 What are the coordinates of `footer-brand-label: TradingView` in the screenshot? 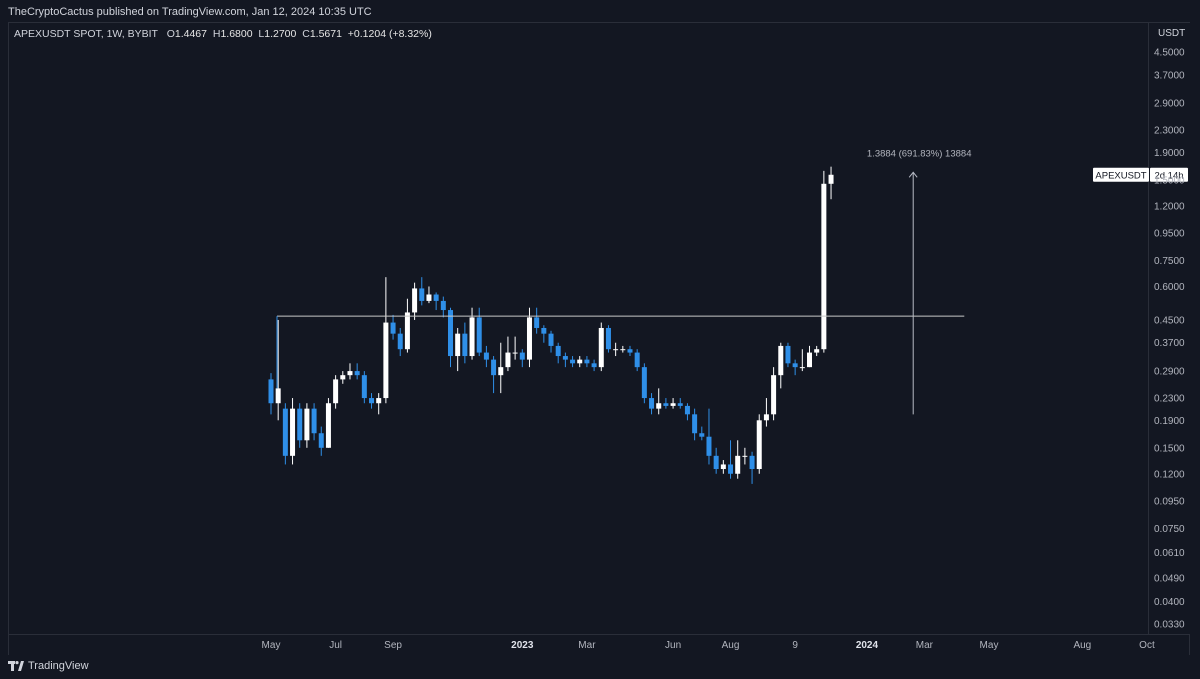 It's located at (58, 666).